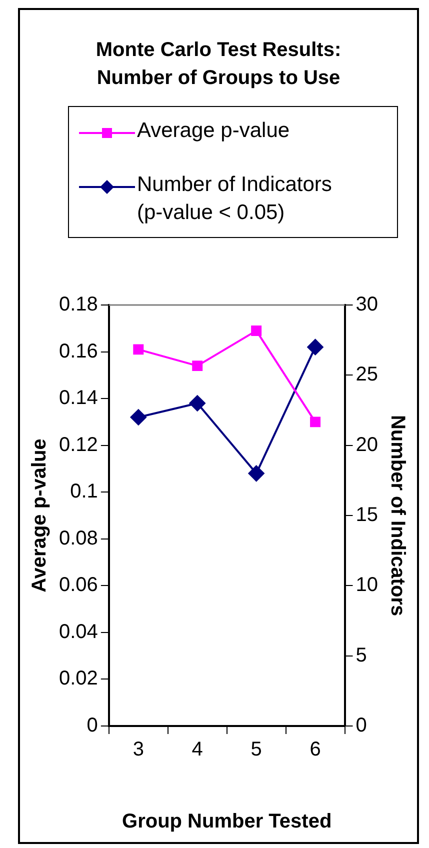  Describe the element at coordinates (78, 679) in the screenshot. I see `y-tick-label: 0.02` at that location.